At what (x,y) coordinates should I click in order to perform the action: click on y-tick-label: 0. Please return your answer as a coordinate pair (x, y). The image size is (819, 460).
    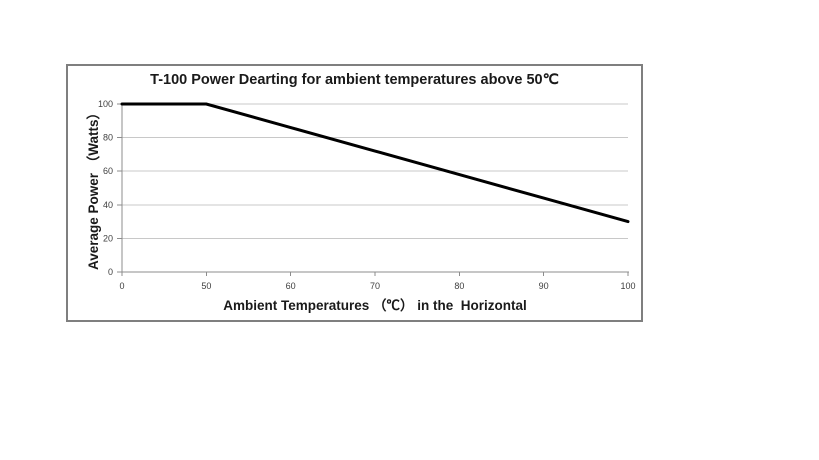
    Looking at the image, I should click on (110, 272).